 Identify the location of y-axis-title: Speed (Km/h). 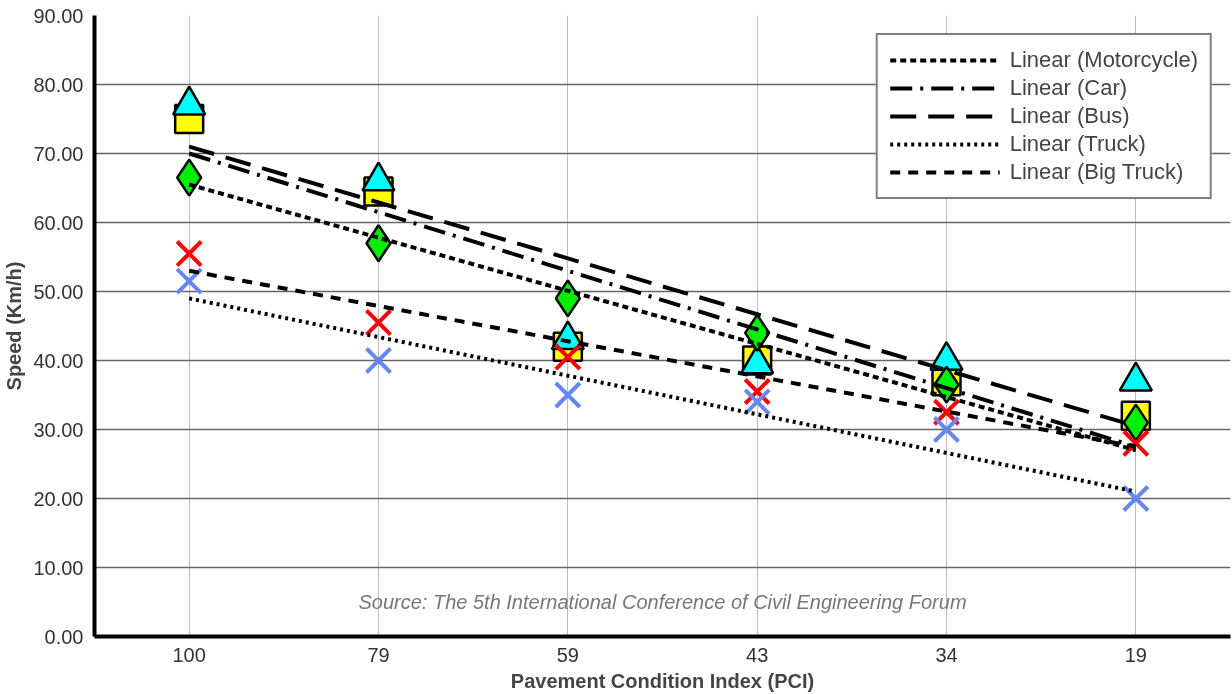
(14, 326).